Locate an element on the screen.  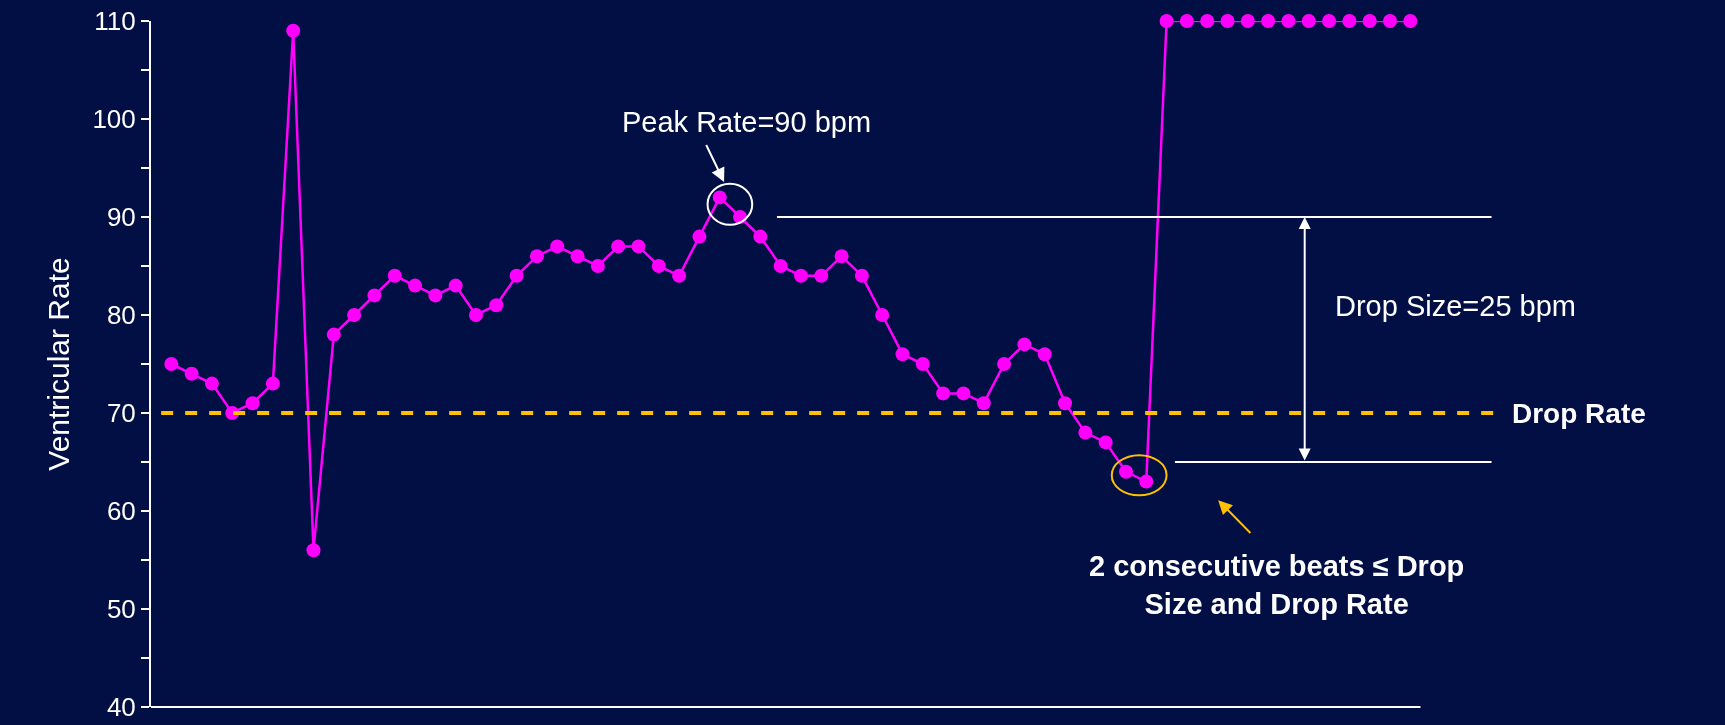
y-tick-label: 110 is located at coordinates (115, 21).